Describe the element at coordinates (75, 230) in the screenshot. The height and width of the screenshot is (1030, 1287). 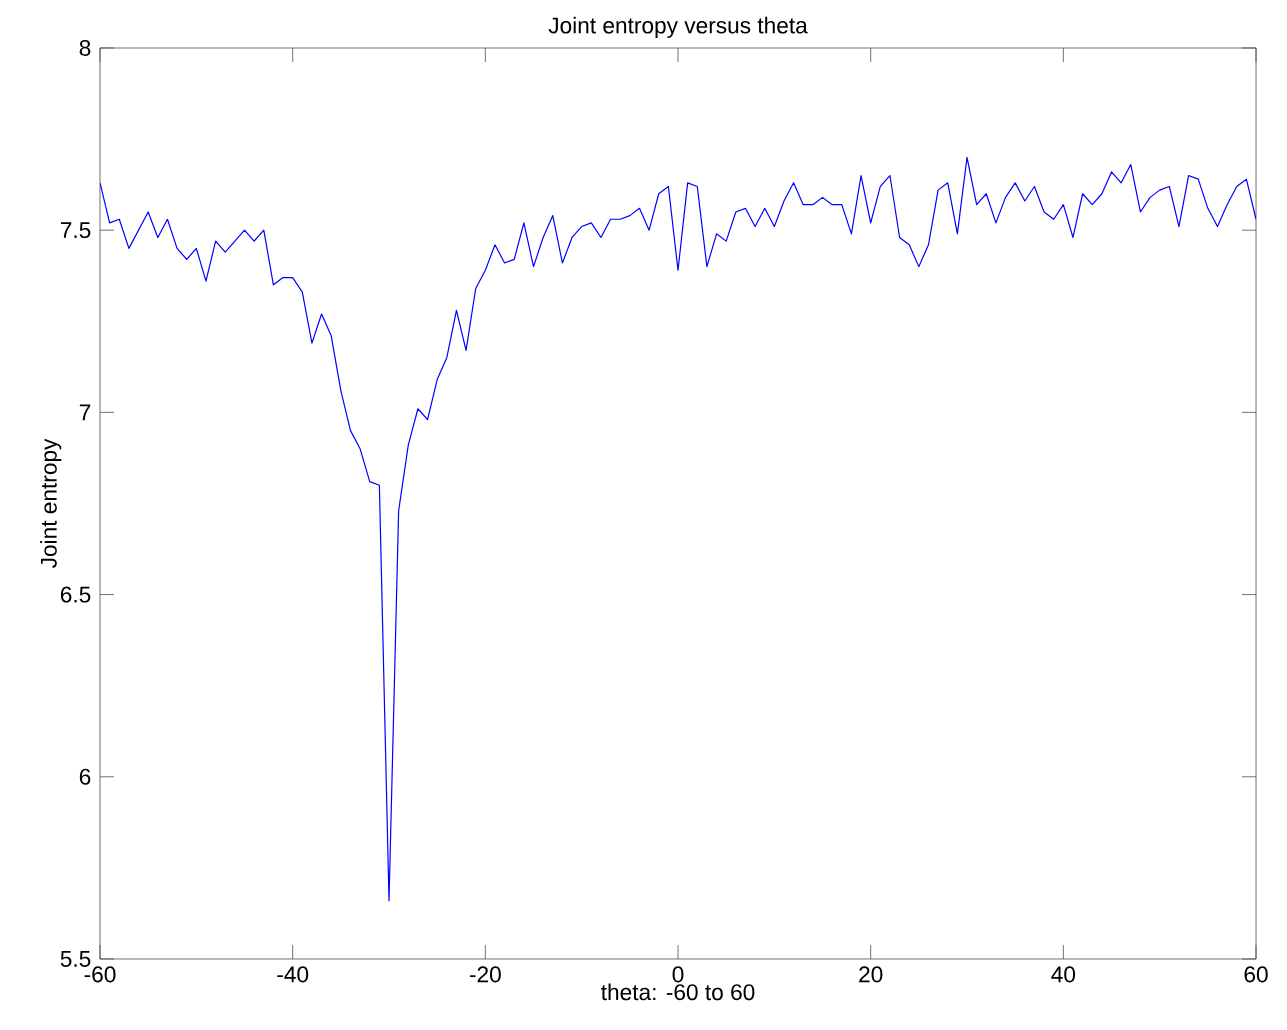
I see `y-tick-label: 7.5` at that location.